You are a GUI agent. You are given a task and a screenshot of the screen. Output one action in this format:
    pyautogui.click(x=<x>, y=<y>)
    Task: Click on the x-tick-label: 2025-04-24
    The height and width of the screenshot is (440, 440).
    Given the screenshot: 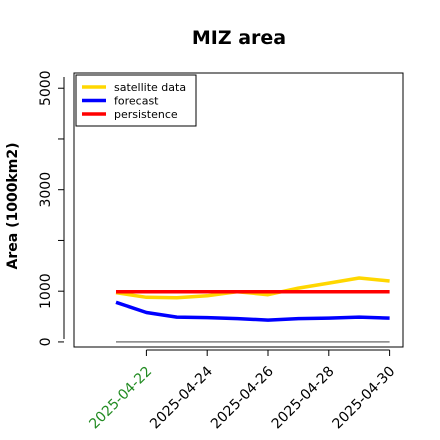 What is the action you would take?
    pyautogui.click(x=181, y=397)
    